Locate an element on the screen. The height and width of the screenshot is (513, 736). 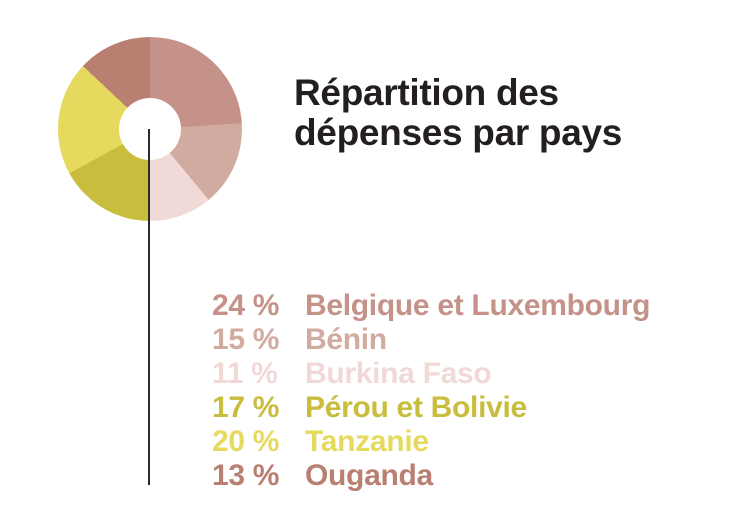
legend-country: Pérou et Bolivie is located at coordinates (416, 407).